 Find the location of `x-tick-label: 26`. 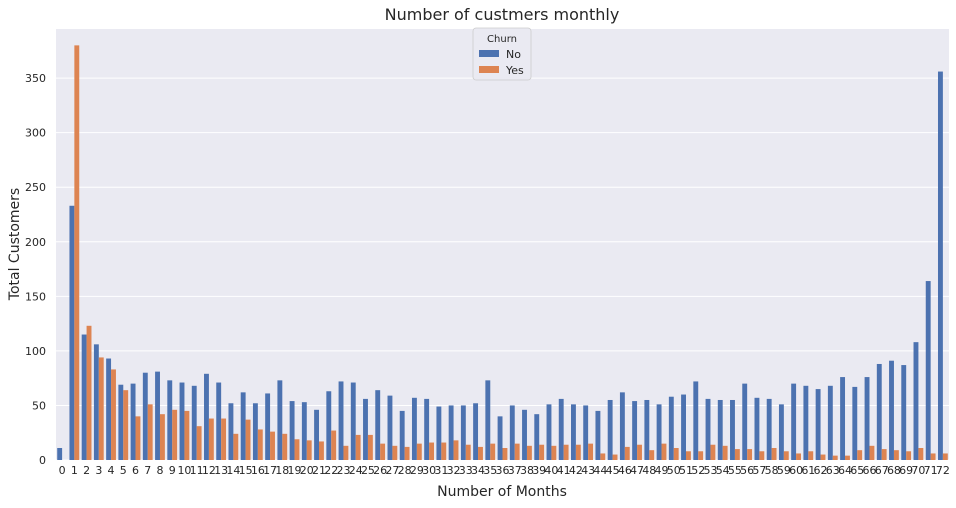

x-tick-label: 26 is located at coordinates (380, 470).